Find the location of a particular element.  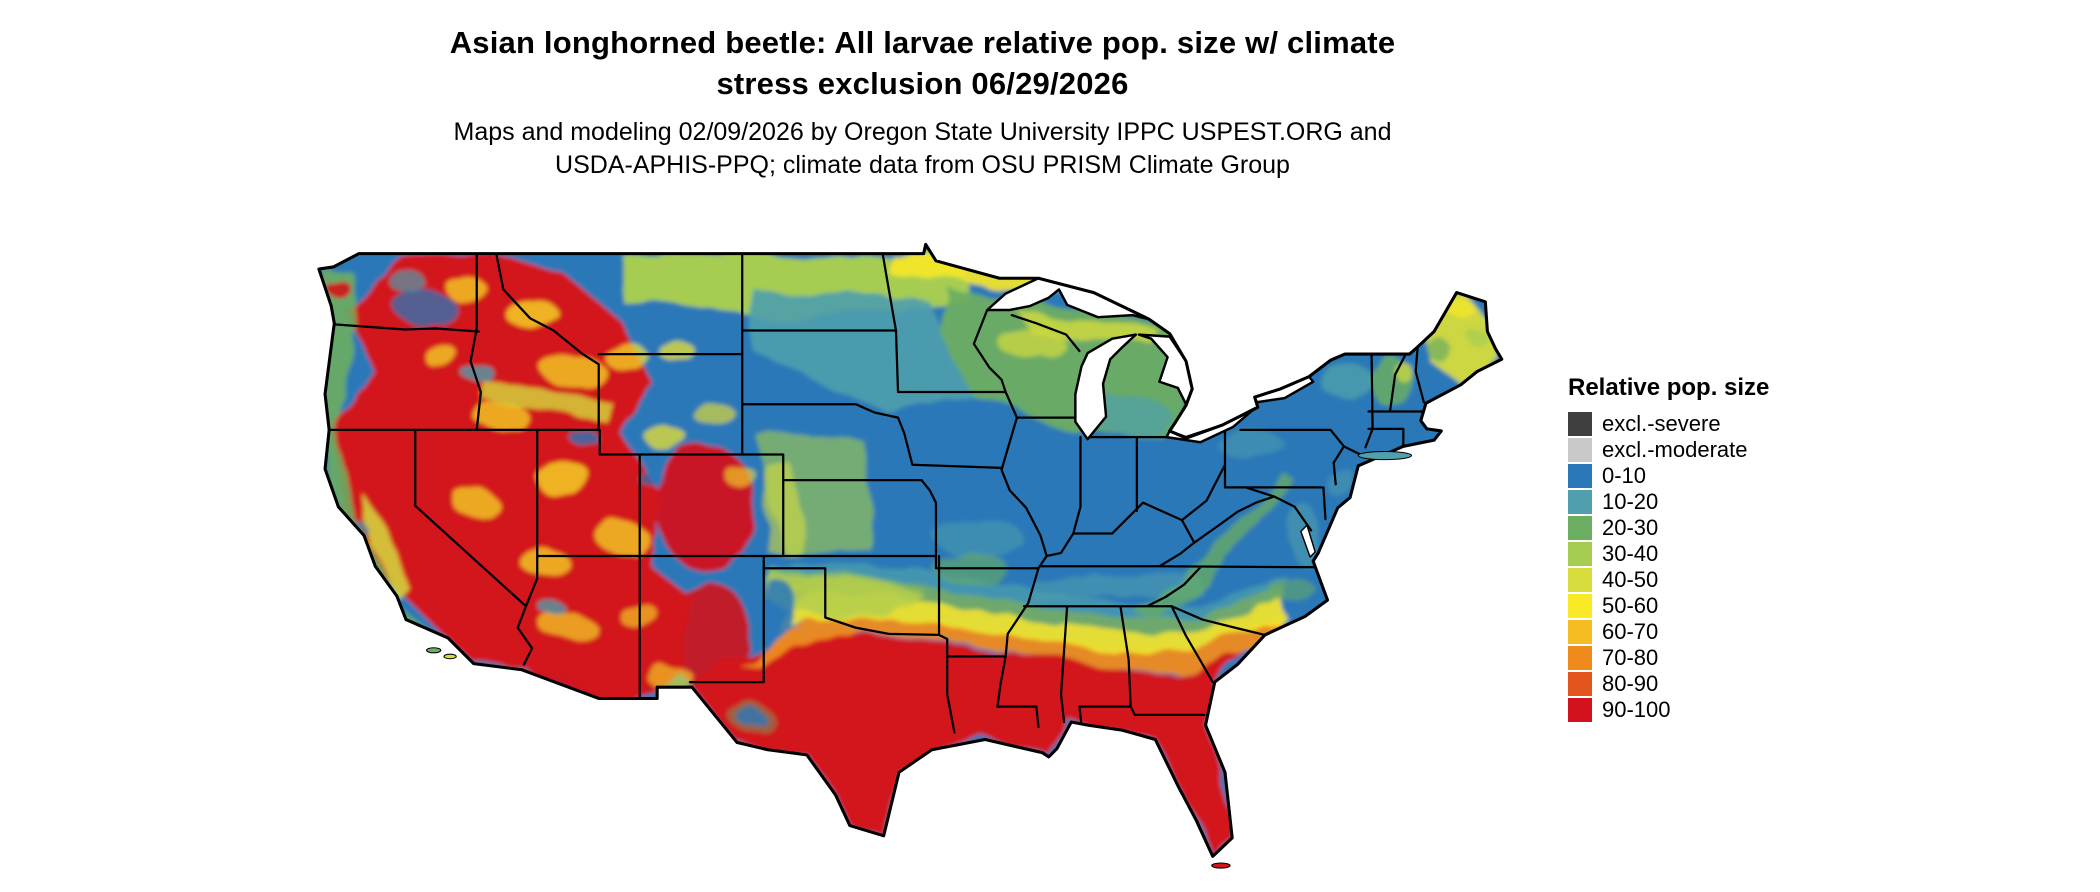

legend-item: 60-70 is located at coordinates (1668, 632).